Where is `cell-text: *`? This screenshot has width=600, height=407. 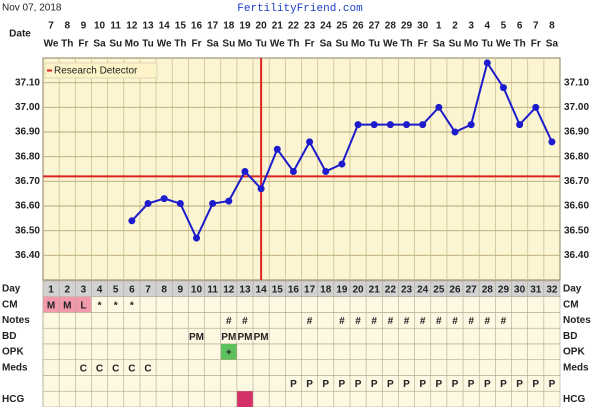
cell-text: * is located at coordinates (116, 305).